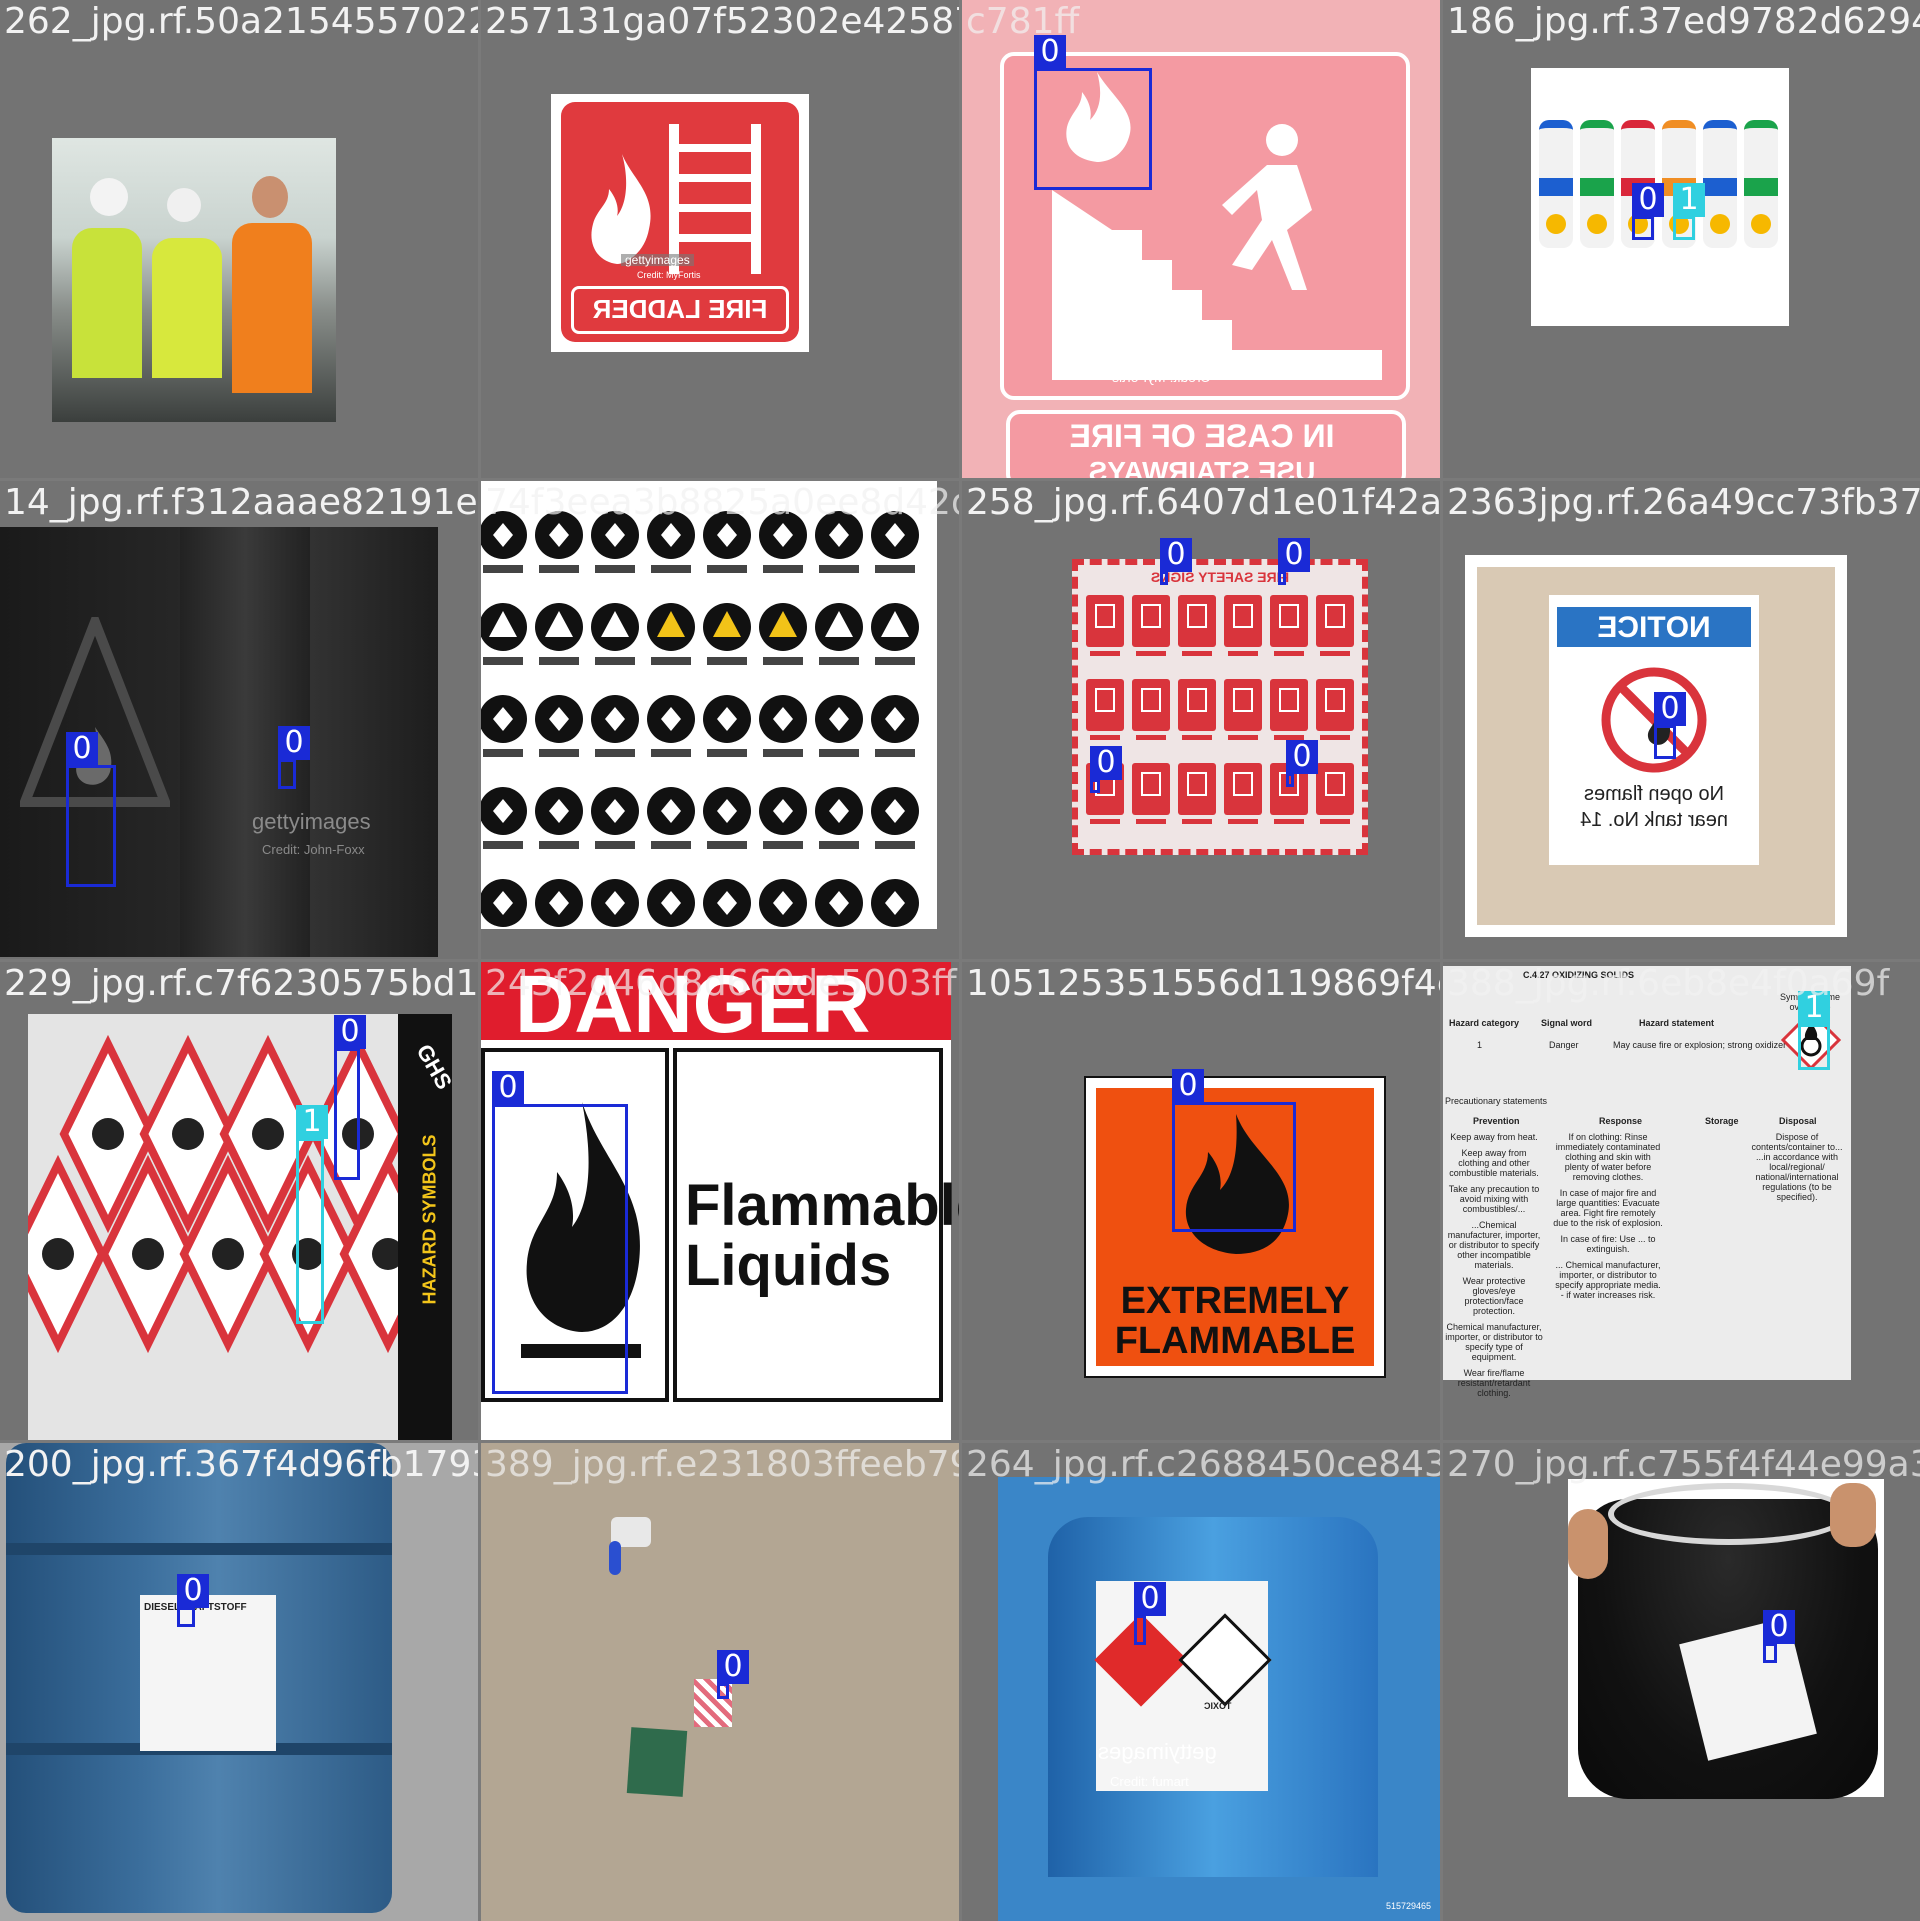  What do you see at coordinates (788, 1265) in the screenshot?
I see `sign-line-2: Liquids` at bounding box center [788, 1265].